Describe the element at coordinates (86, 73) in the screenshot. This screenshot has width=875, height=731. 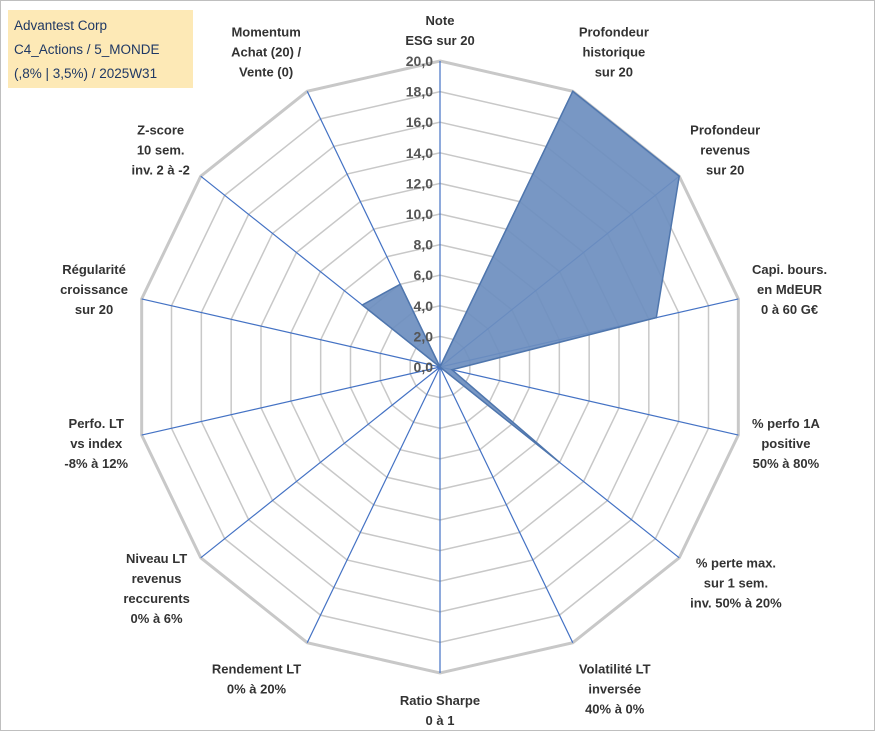
I see `period-label: (,8% | 3,5%) / 2025W31` at that location.